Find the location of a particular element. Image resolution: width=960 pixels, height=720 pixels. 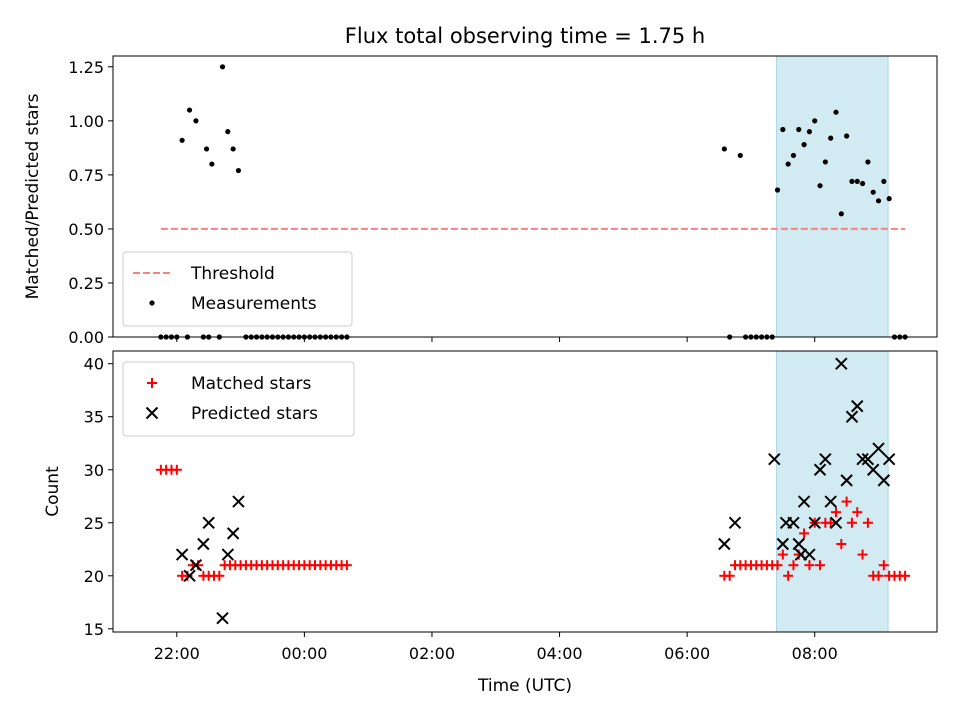

bottom-y-tick-label: 35 is located at coordinates (94, 417).